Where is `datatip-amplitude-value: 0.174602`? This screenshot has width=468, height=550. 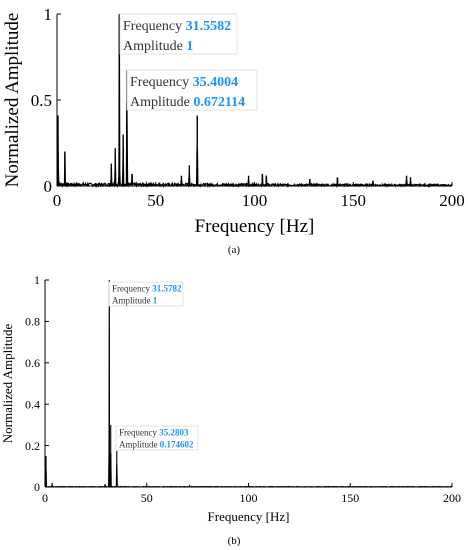 datatip-amplitude-value: 0.174602 is located at coordinates (177, 445).